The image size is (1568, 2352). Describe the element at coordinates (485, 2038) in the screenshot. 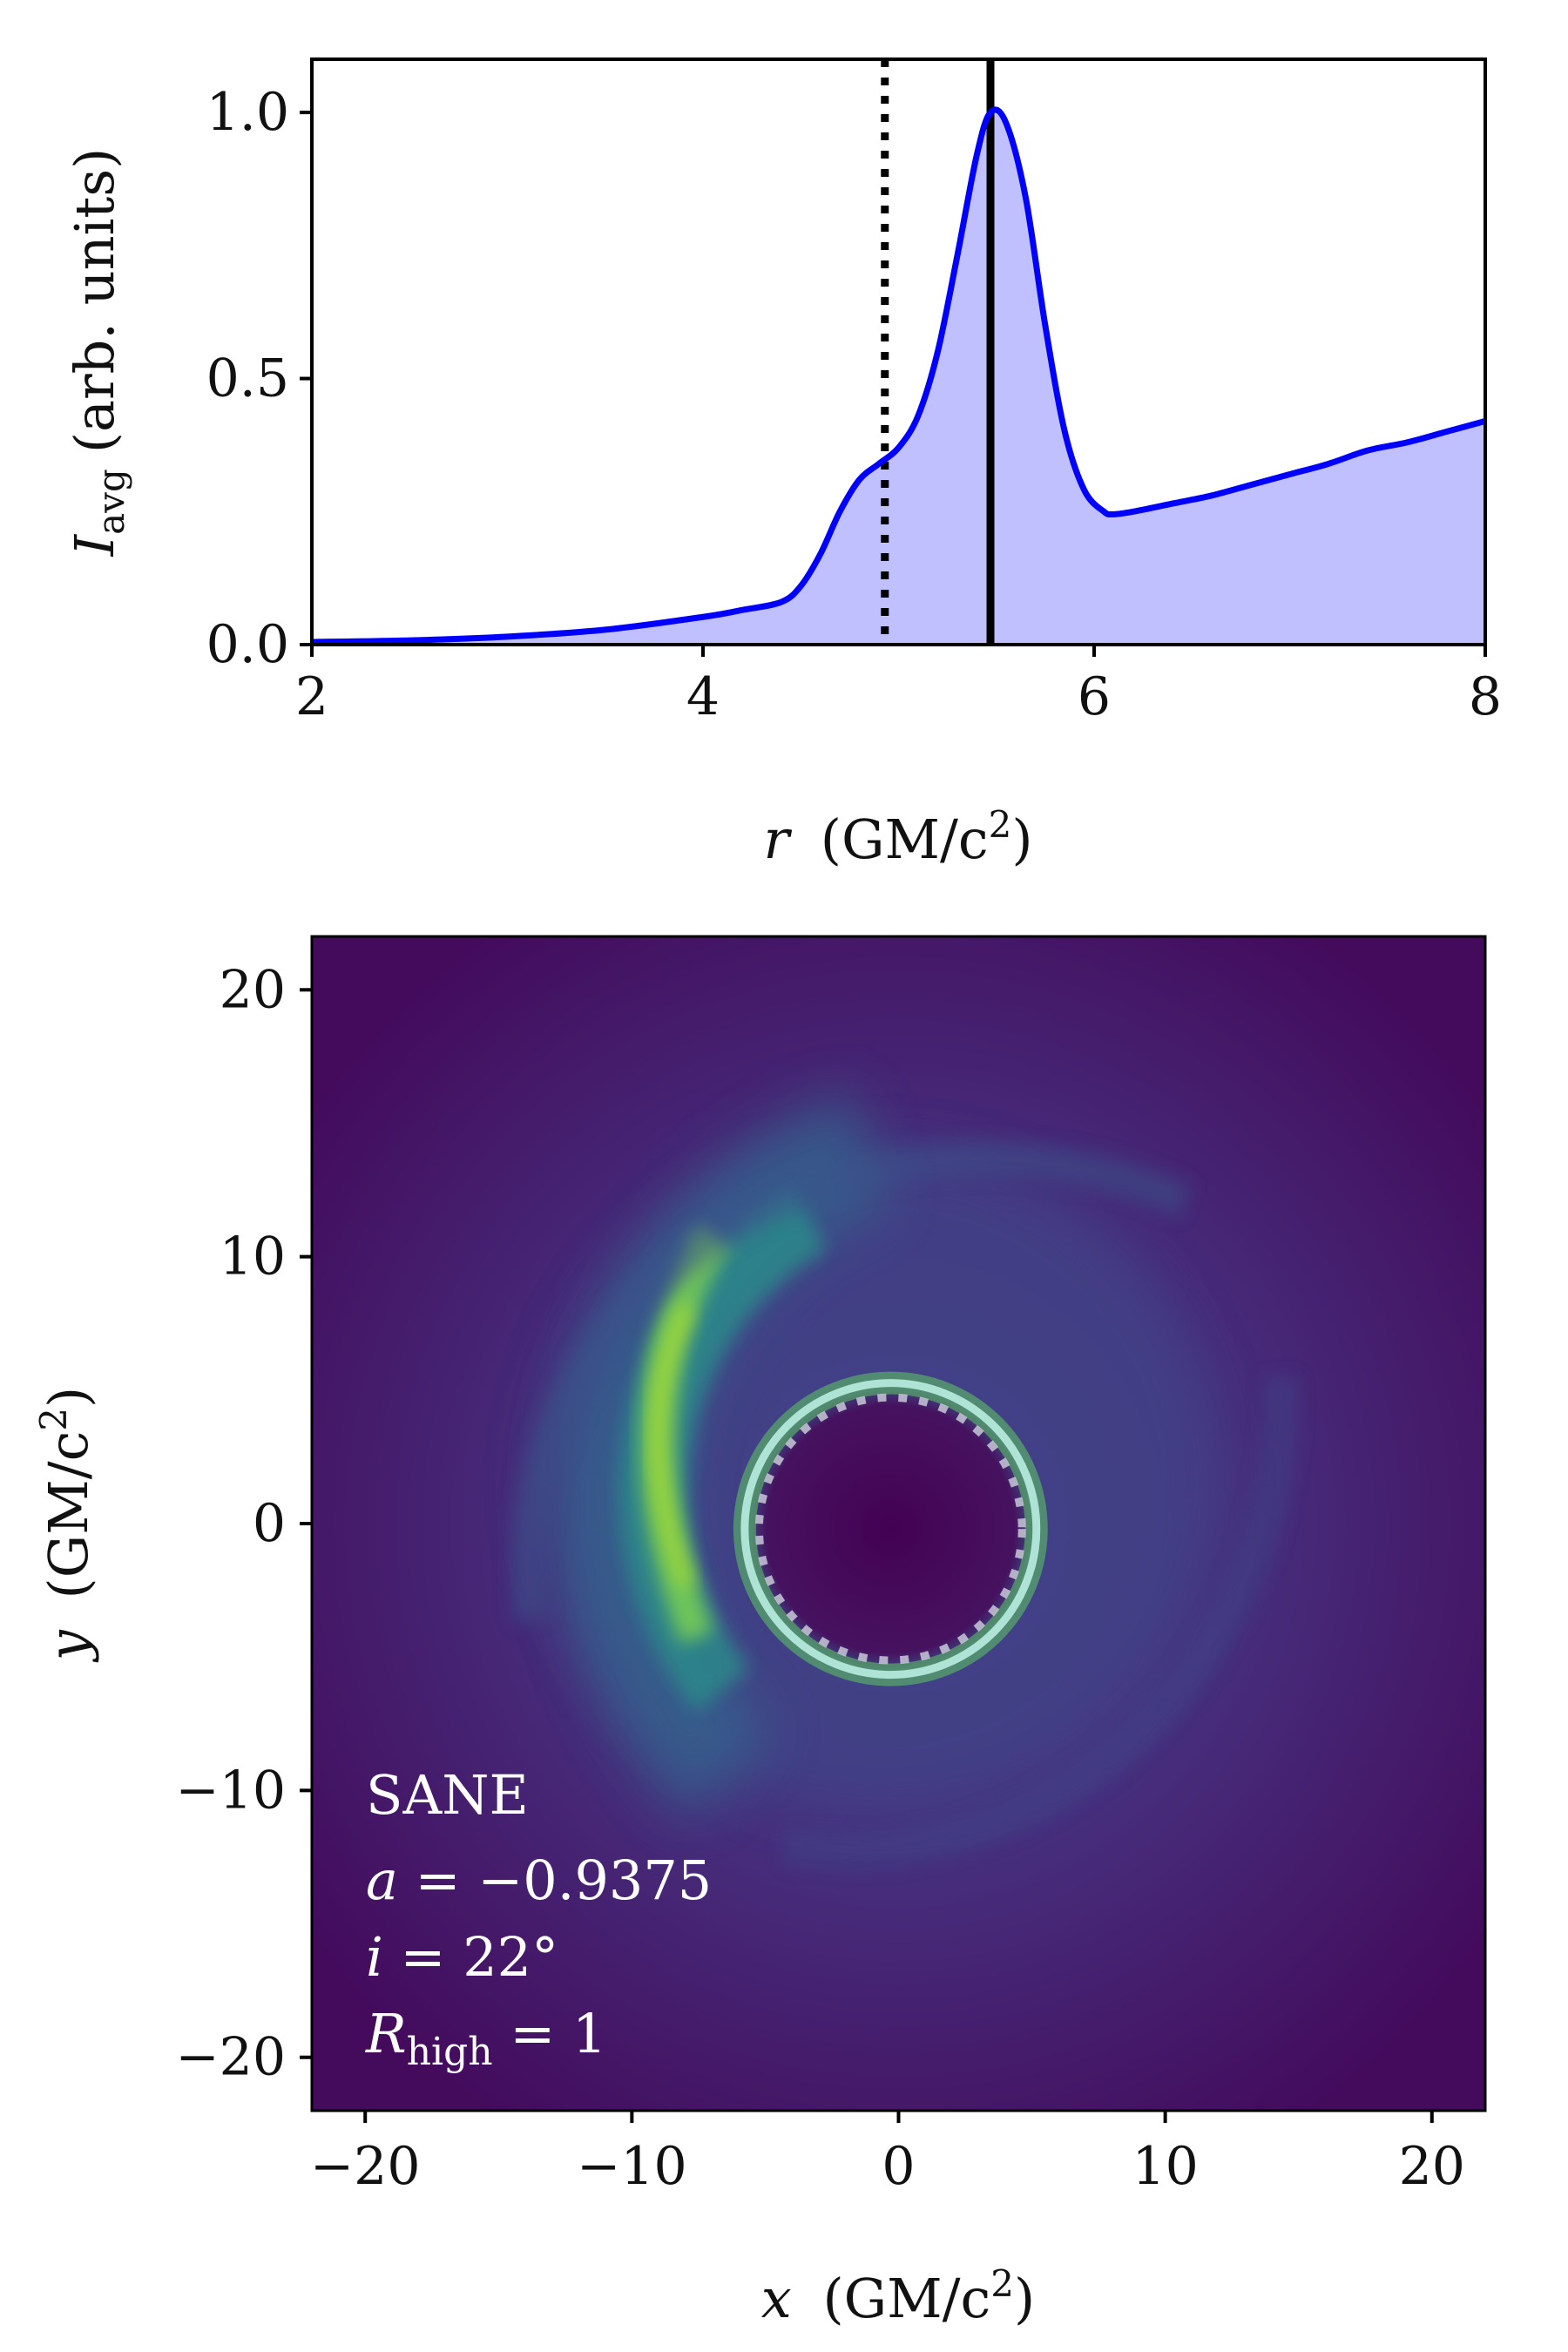

I see `rhigh-label: Rhigh = 1` at that location.